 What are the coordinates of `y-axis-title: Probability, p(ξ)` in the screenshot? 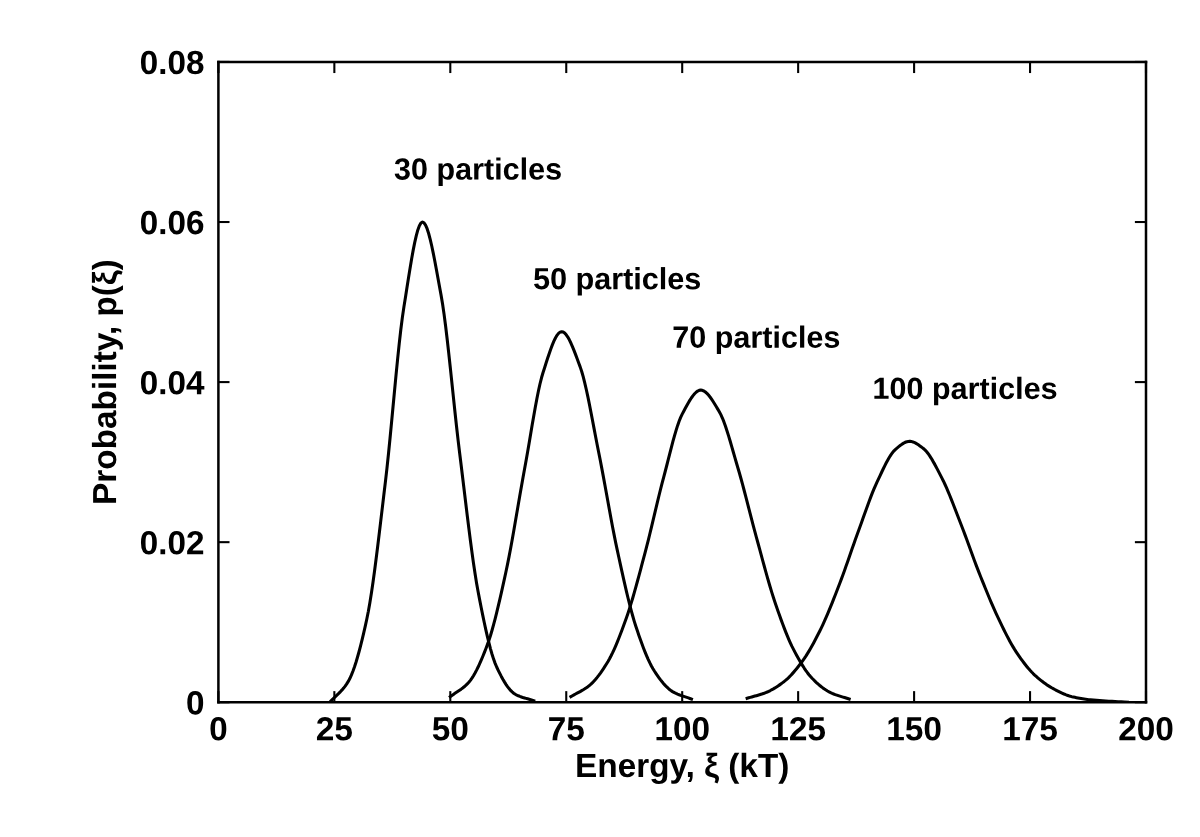 It's located at (107, 381).